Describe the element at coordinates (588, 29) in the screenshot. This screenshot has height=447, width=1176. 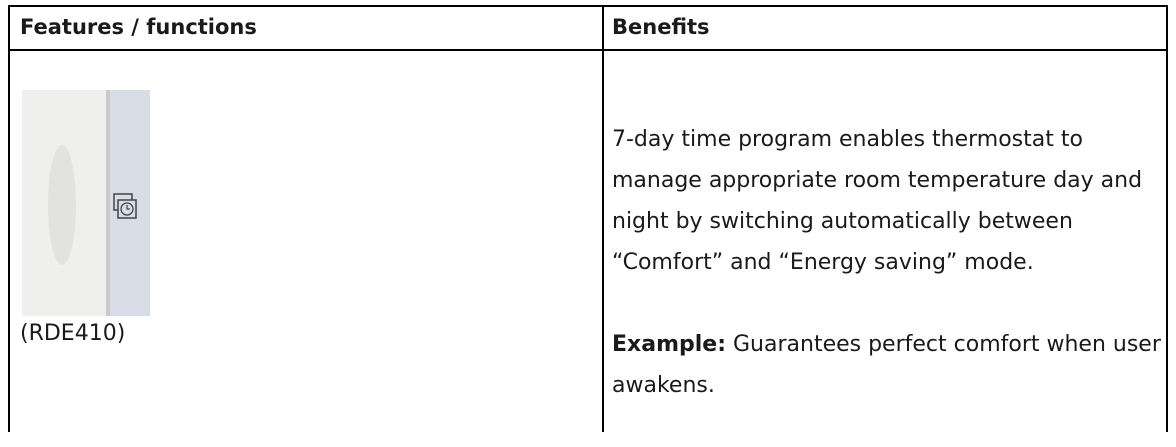
I see `header-row: Features / functions Benefits` at that location.